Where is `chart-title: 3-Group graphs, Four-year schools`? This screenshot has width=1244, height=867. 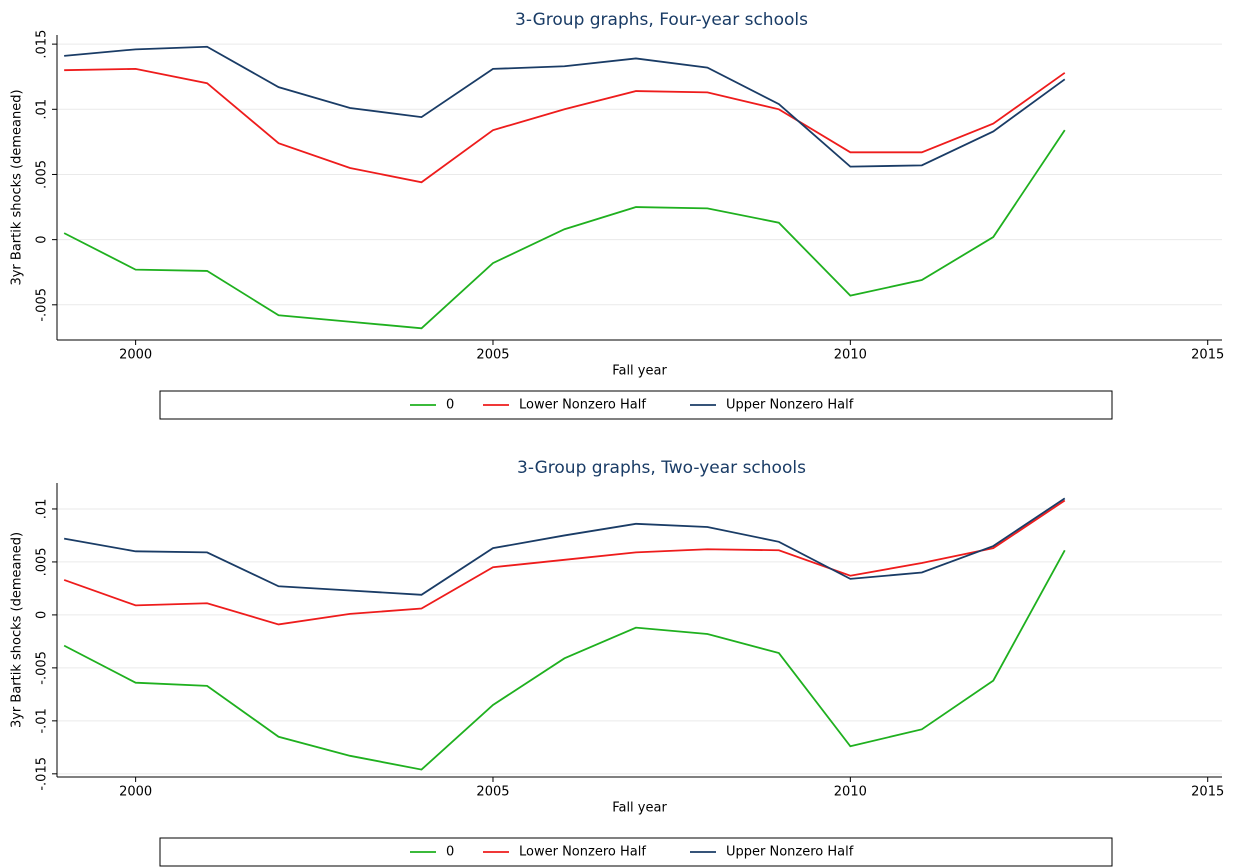 chart-title: 3-Group graphs, Four-year schools is located at coordinates (661, 20).